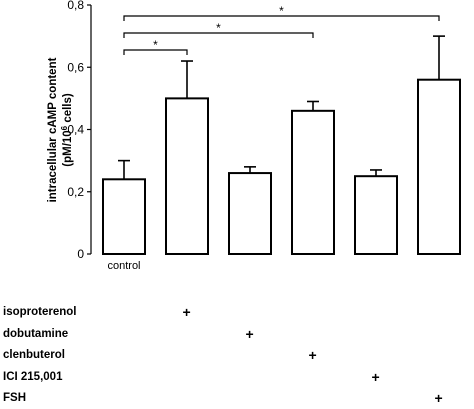 The width and height of the screenshot is (474, 409). I want to click on treatment-label: ICI 215,001, so click(33, 376).